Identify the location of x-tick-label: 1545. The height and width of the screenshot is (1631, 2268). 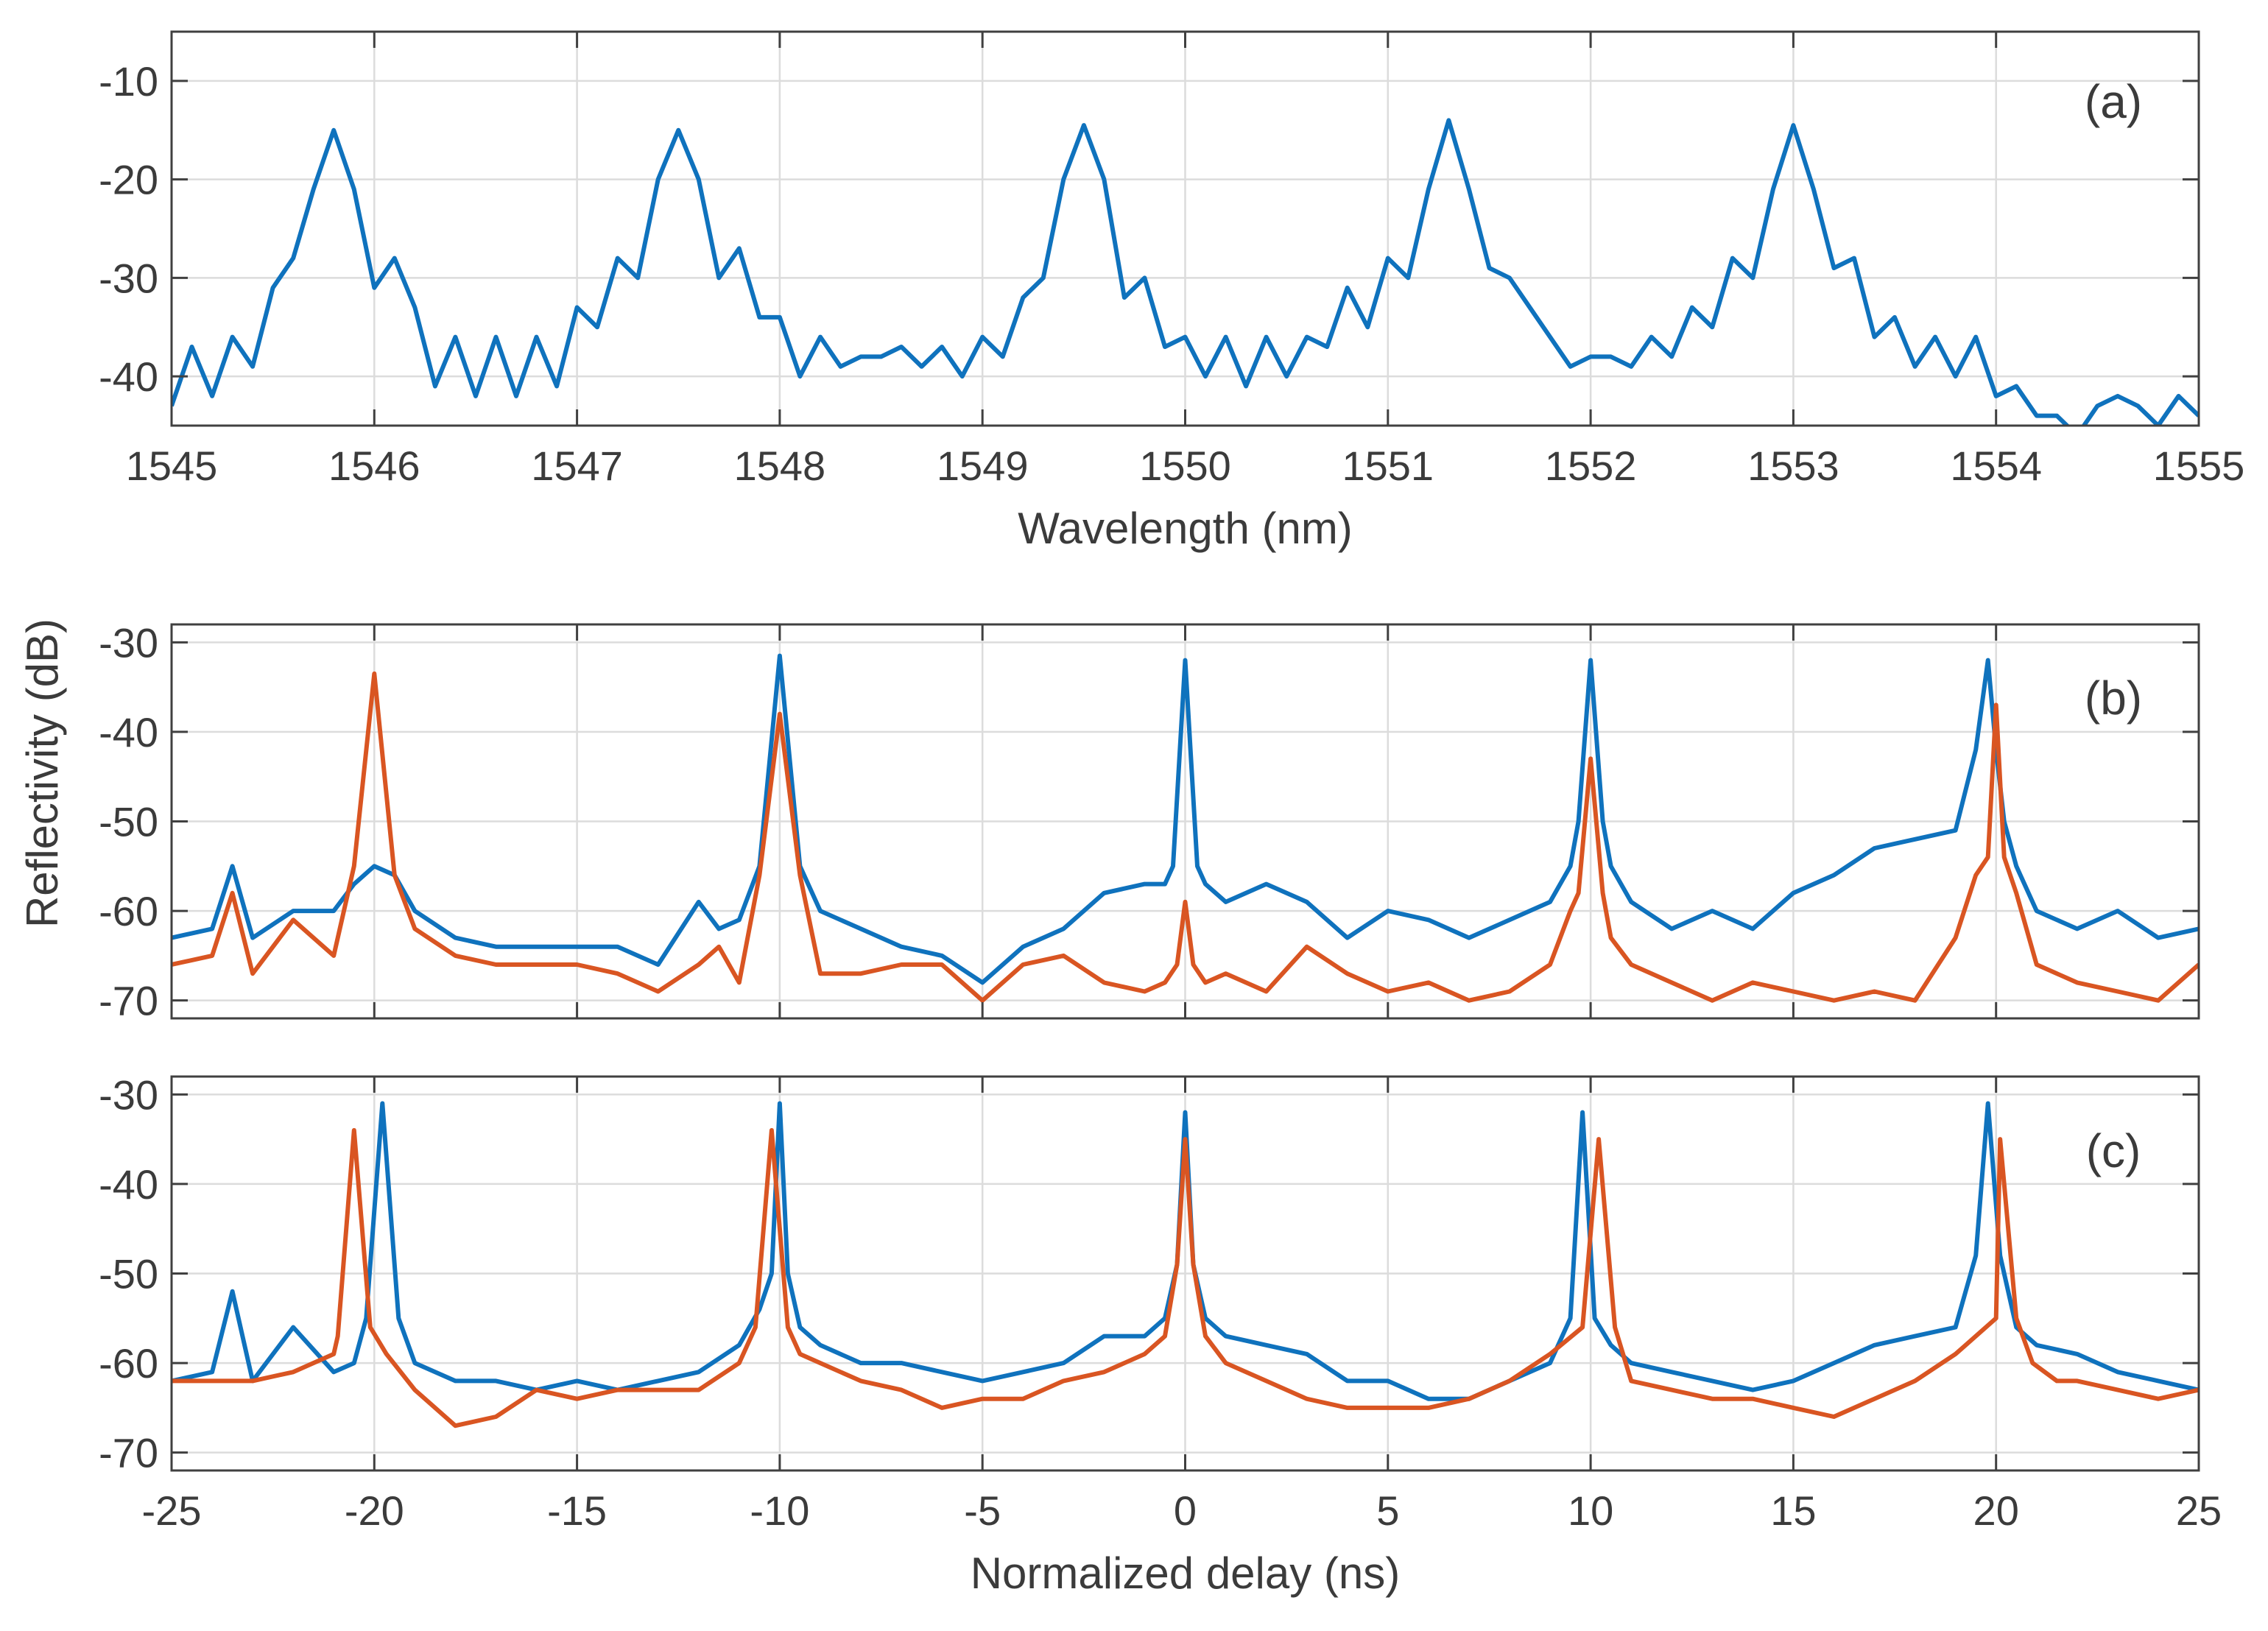
(172, 466).